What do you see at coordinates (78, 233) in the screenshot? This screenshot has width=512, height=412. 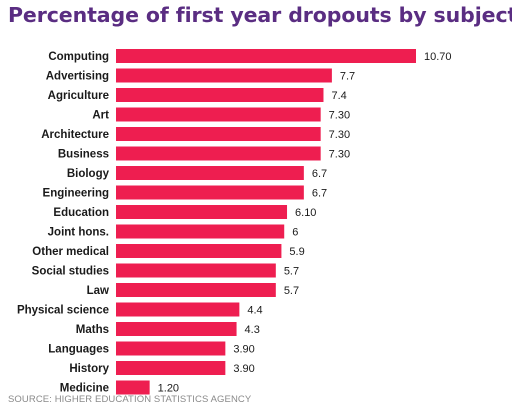 I see `category-label: Joint hons.` at bounding box center [78, 233].